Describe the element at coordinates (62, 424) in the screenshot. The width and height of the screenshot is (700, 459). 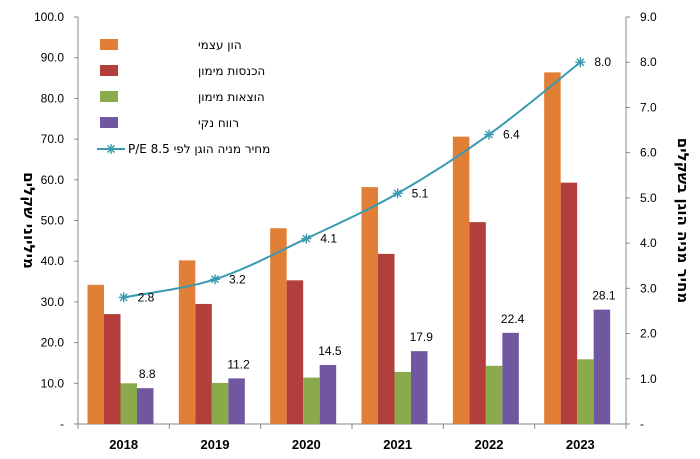
I see `y-tick-label: -` at that location.